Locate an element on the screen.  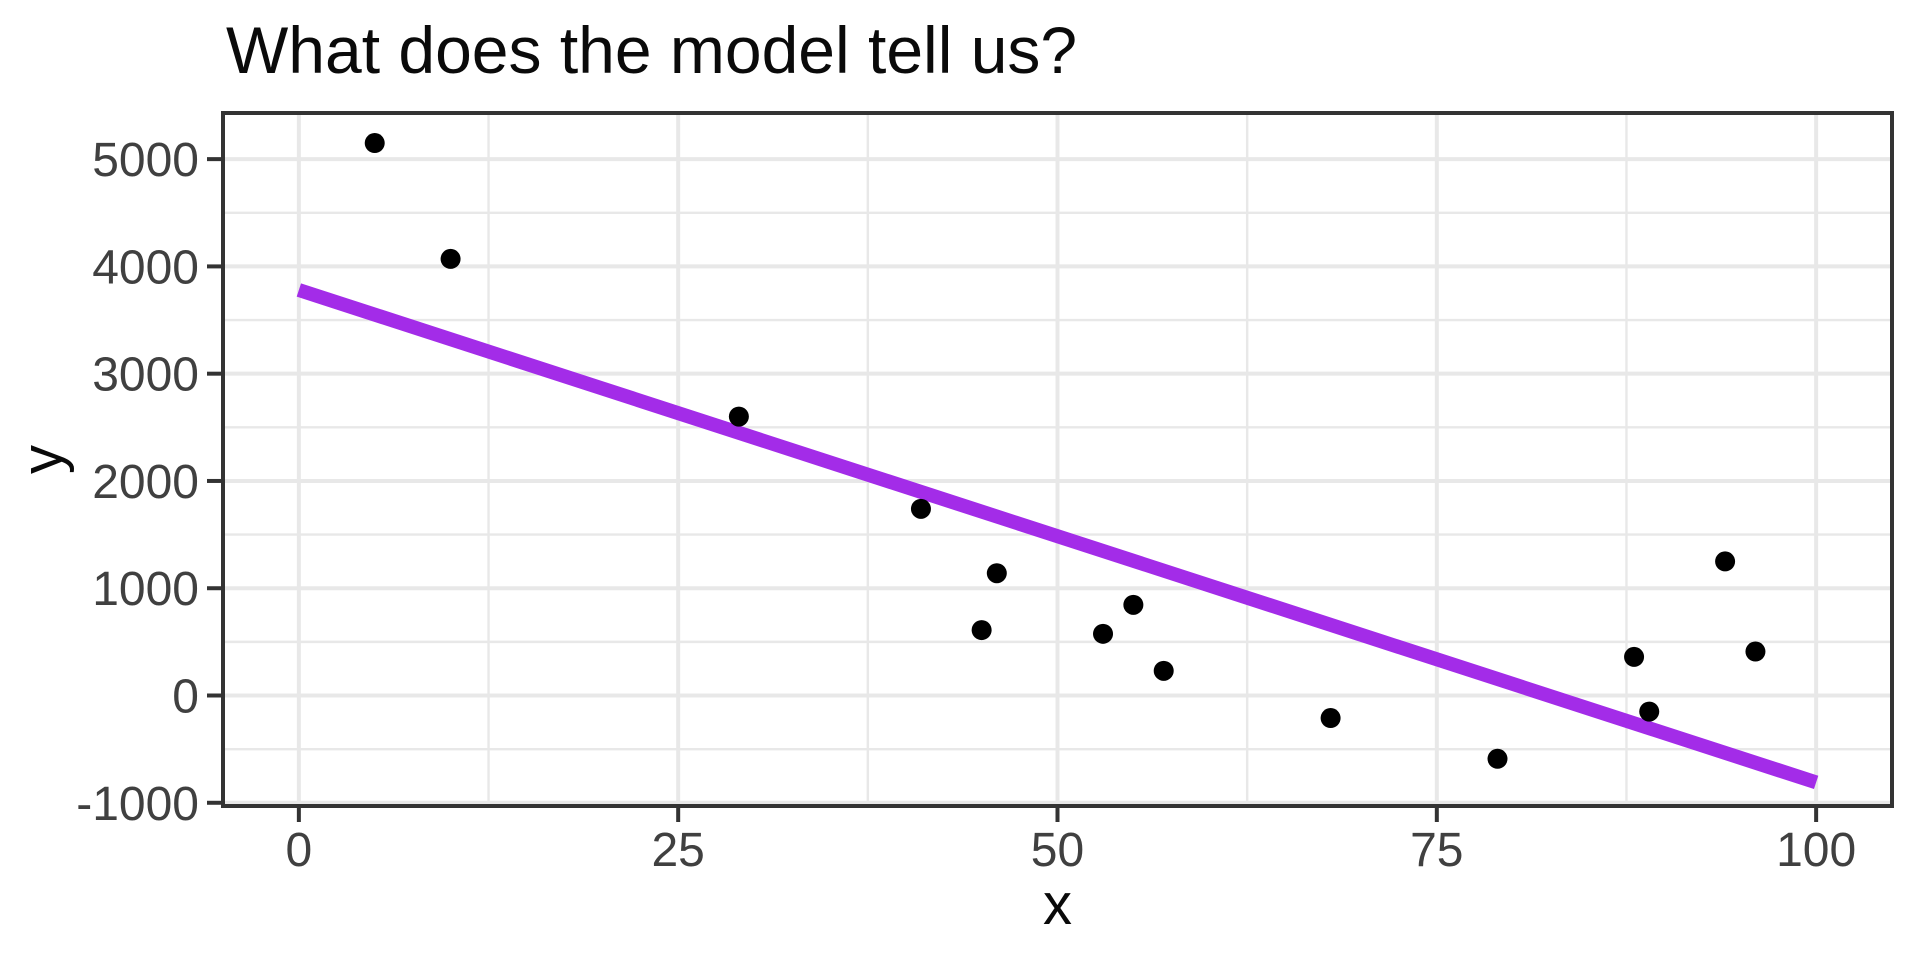
x-tick-label: 100 is located at coordinates (1816, 850).